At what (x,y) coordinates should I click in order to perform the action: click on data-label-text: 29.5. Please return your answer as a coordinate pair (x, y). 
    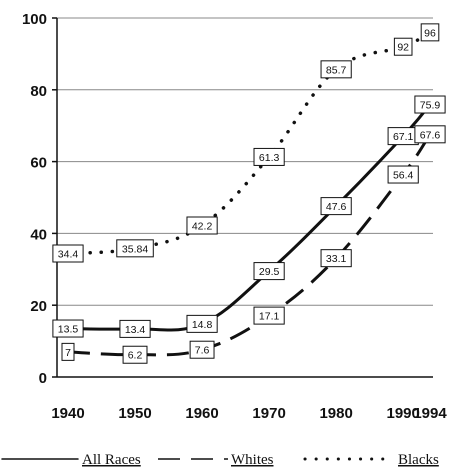
    Looking at the image, I should click on (269, 272).